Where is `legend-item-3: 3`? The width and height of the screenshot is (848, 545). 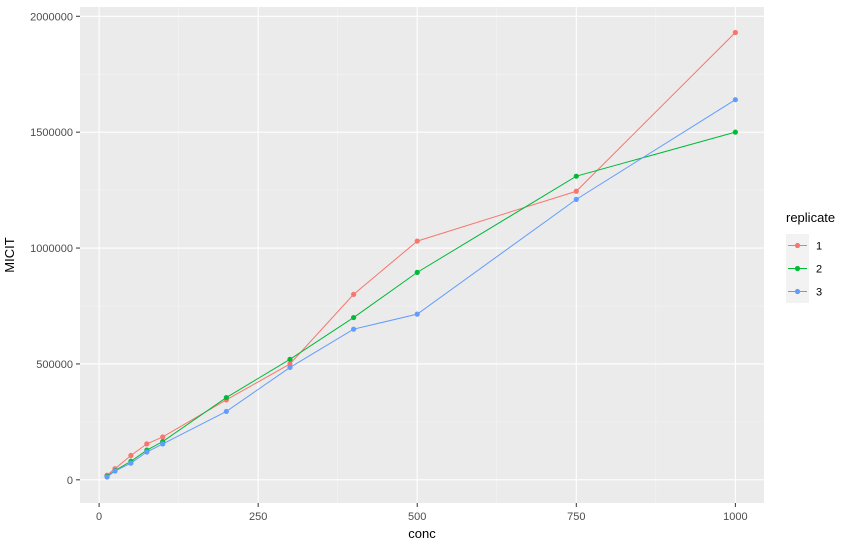 legend-item-3: 3 is located at coordinates (804, 291).